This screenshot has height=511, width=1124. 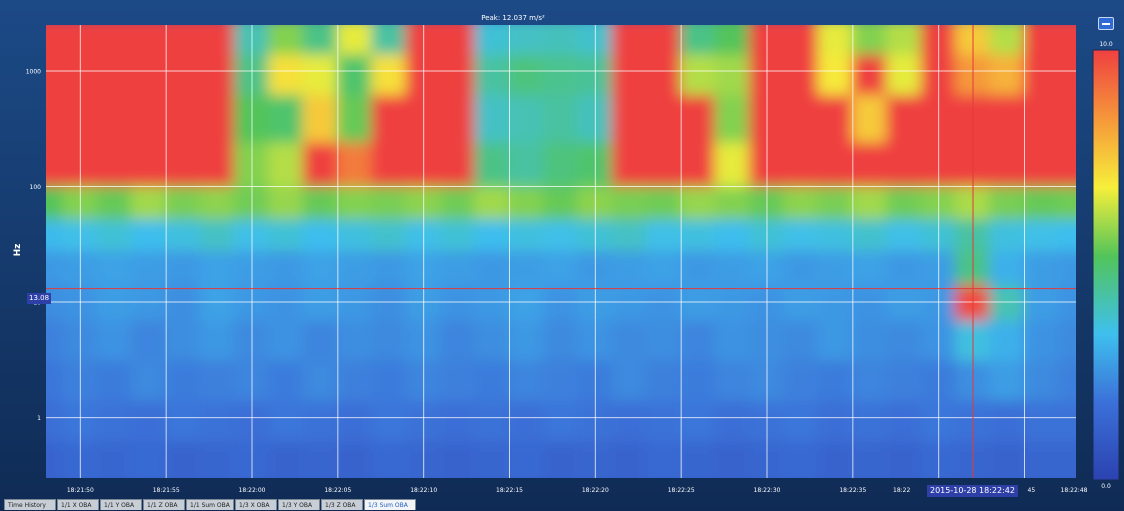 I want to click on tab-1-1-y-oba: 1/1 Y OBA, so click(x=121, y=504).